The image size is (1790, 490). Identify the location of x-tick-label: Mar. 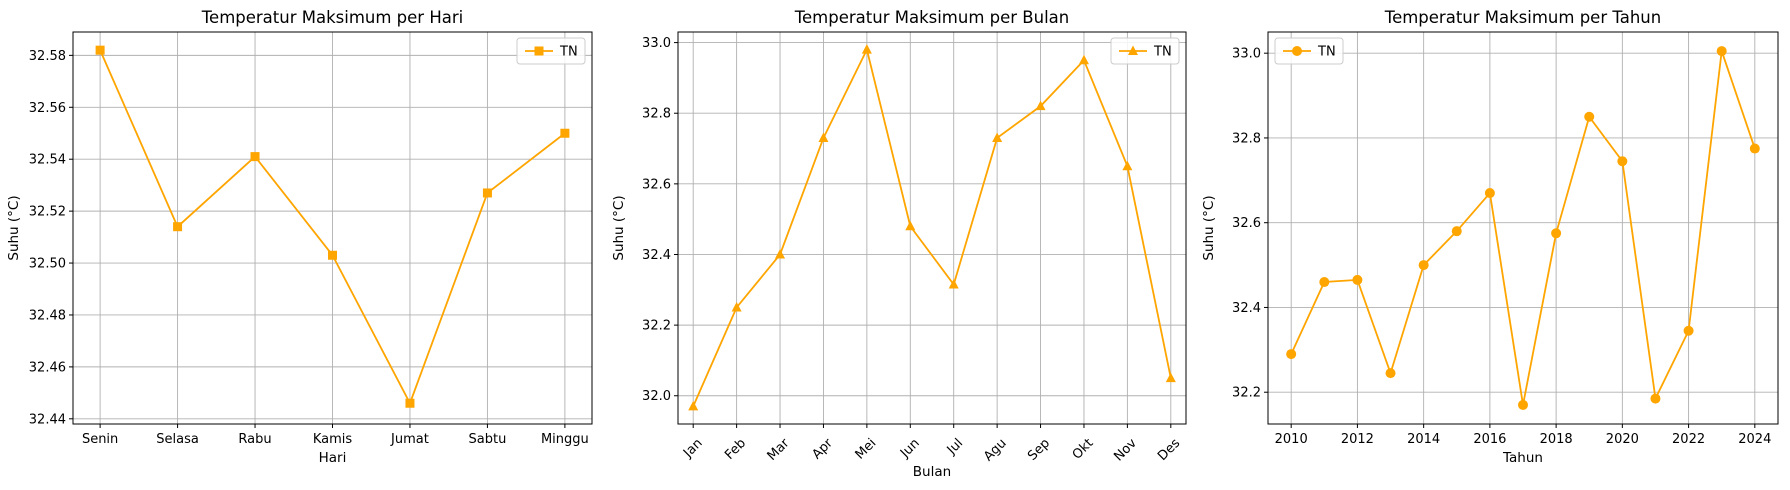
(779, 449).